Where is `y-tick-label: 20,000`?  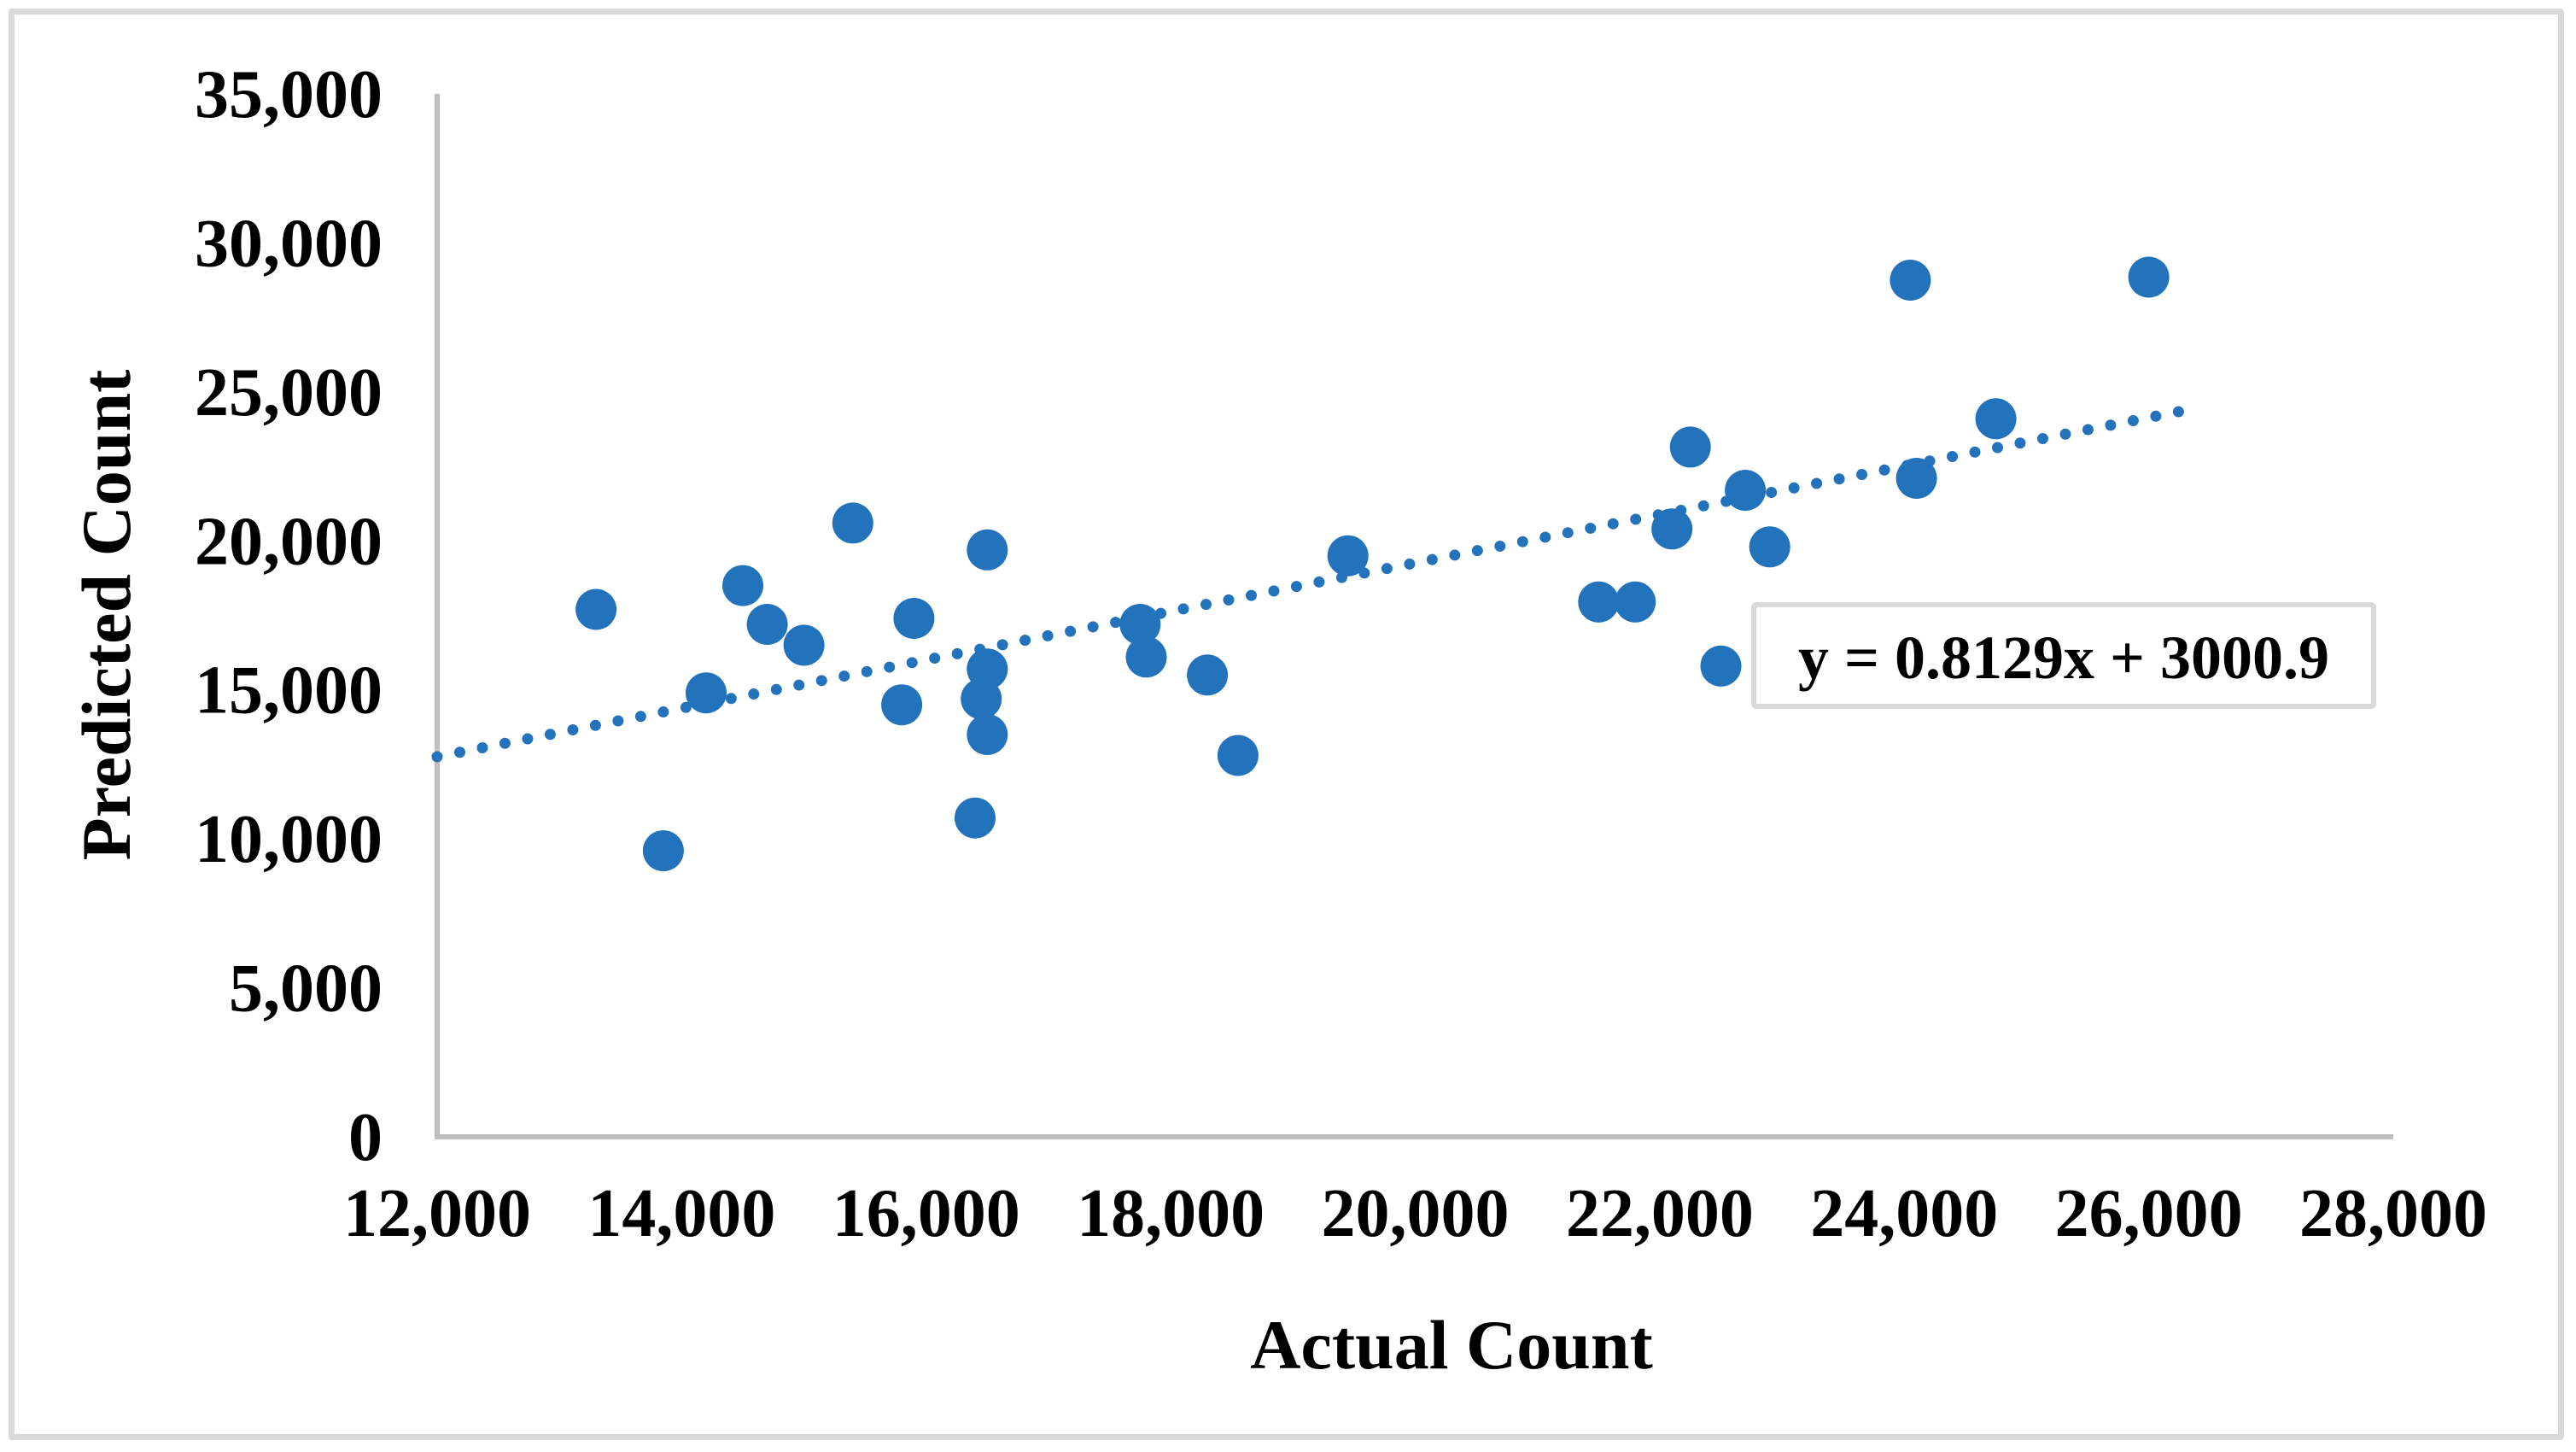
y-tick-label: 20,000 is located at coordinates (289, 541).